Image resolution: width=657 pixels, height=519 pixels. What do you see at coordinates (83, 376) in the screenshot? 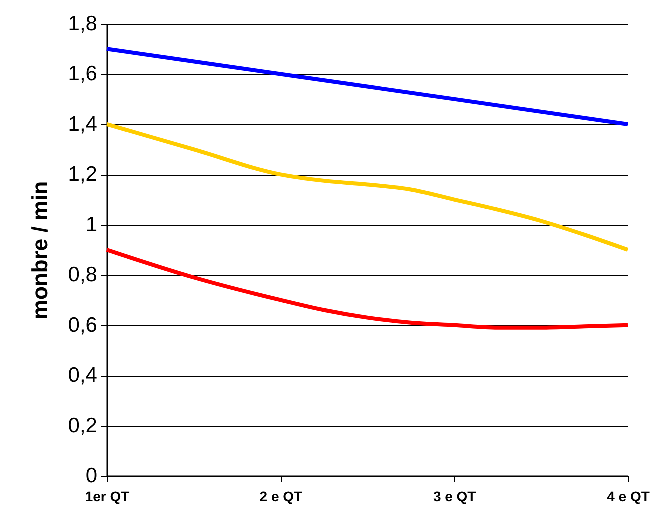
I see `y-tick-label: 0,4` at bounding box center [83, 376].